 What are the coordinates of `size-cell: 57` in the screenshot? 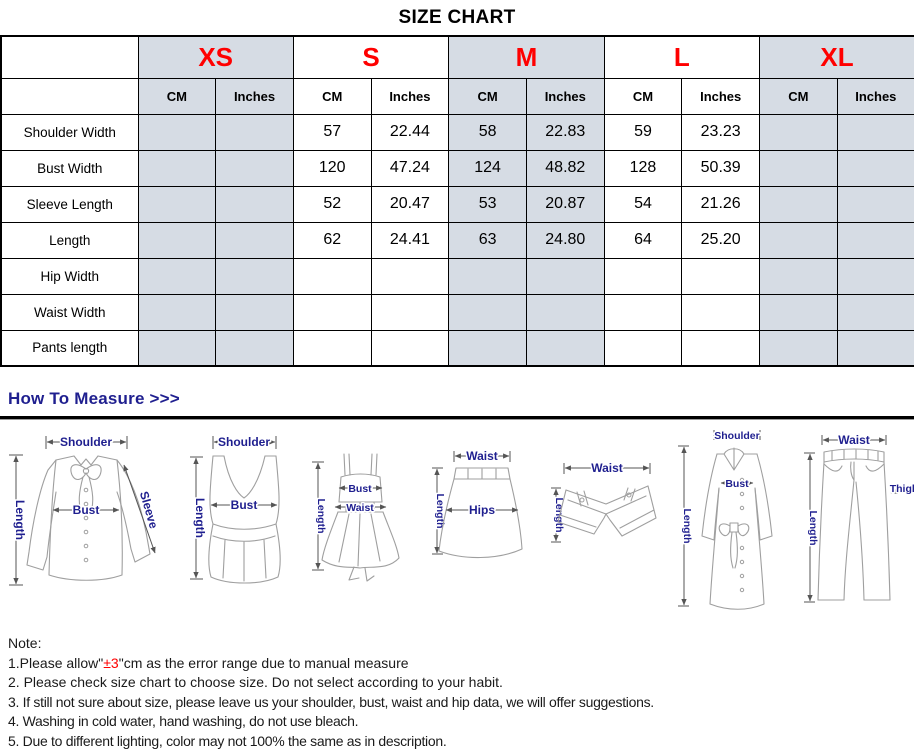 It's located at (332, 132).